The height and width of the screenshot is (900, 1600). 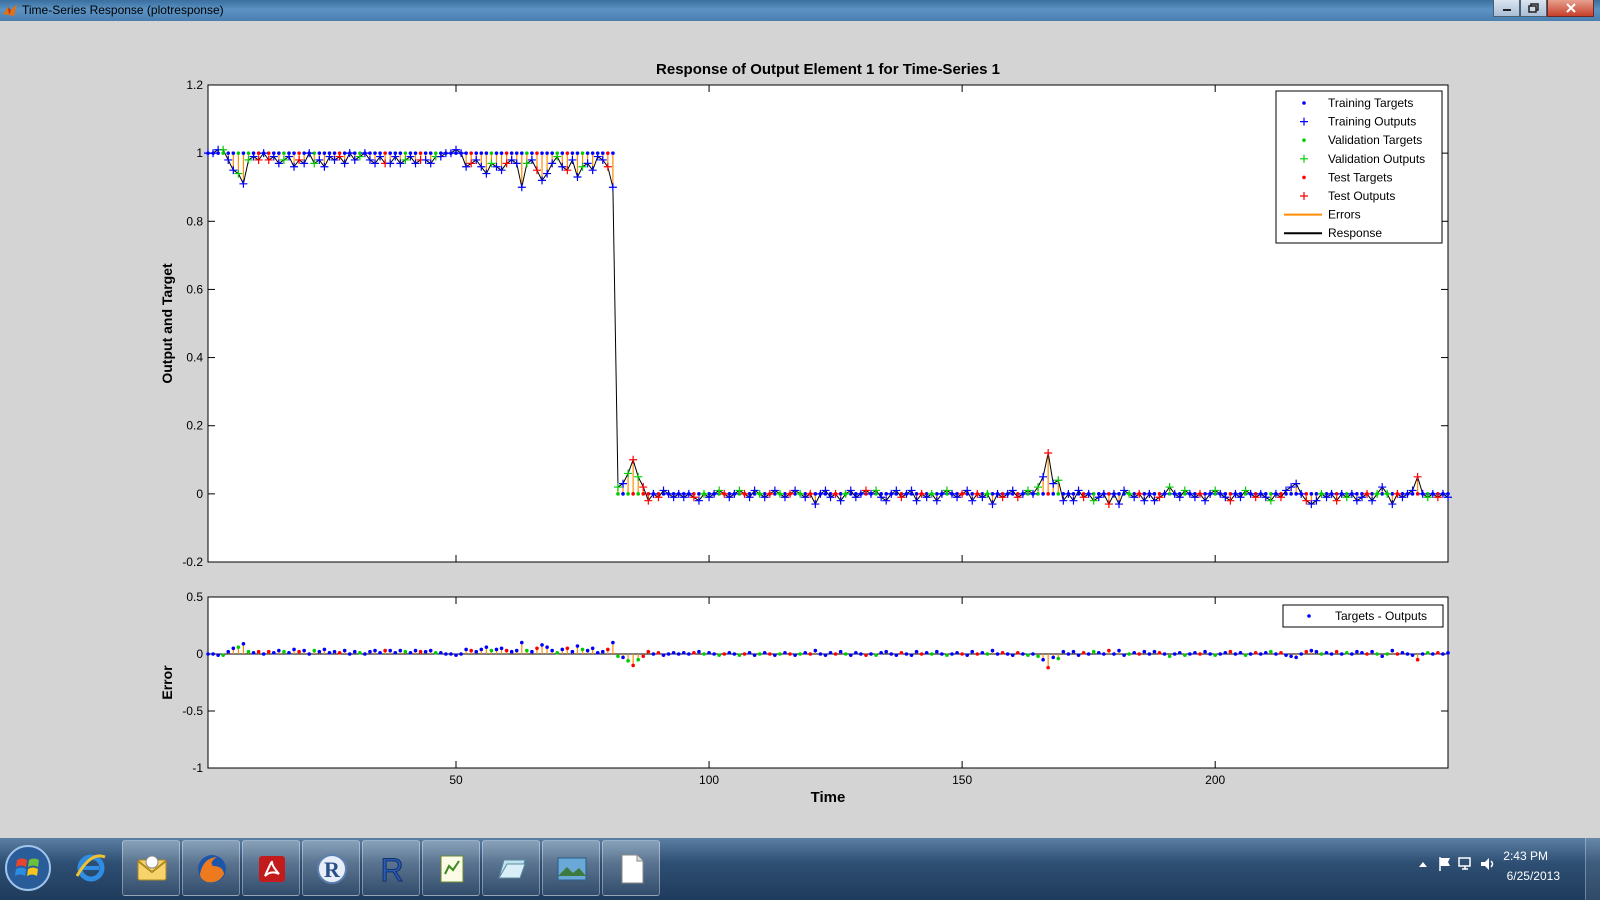 What do you see at coordinates (1466, 864) in the screenshot?
I see `network-icon` at bounding box center [1466, 864].